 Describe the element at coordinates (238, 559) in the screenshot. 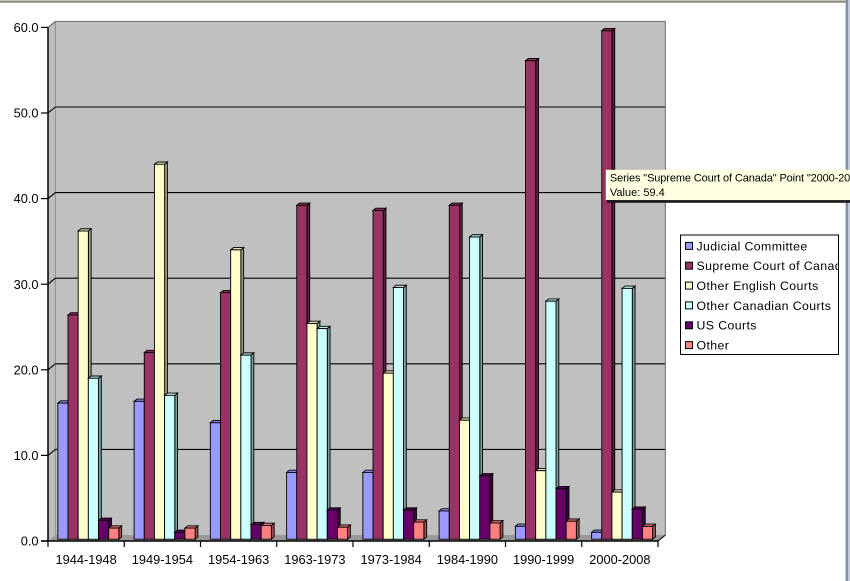

I see `svg-text: 1954-1963` at that location.